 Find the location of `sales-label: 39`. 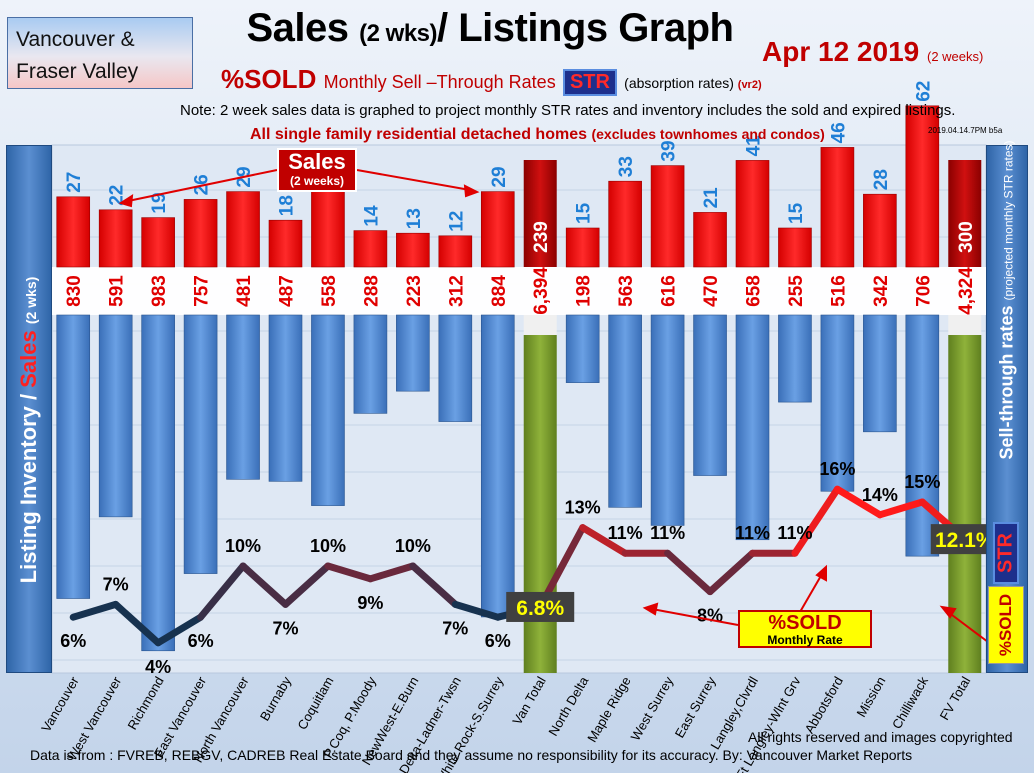

sales-label: 39 is located at coordinates (669, 150).